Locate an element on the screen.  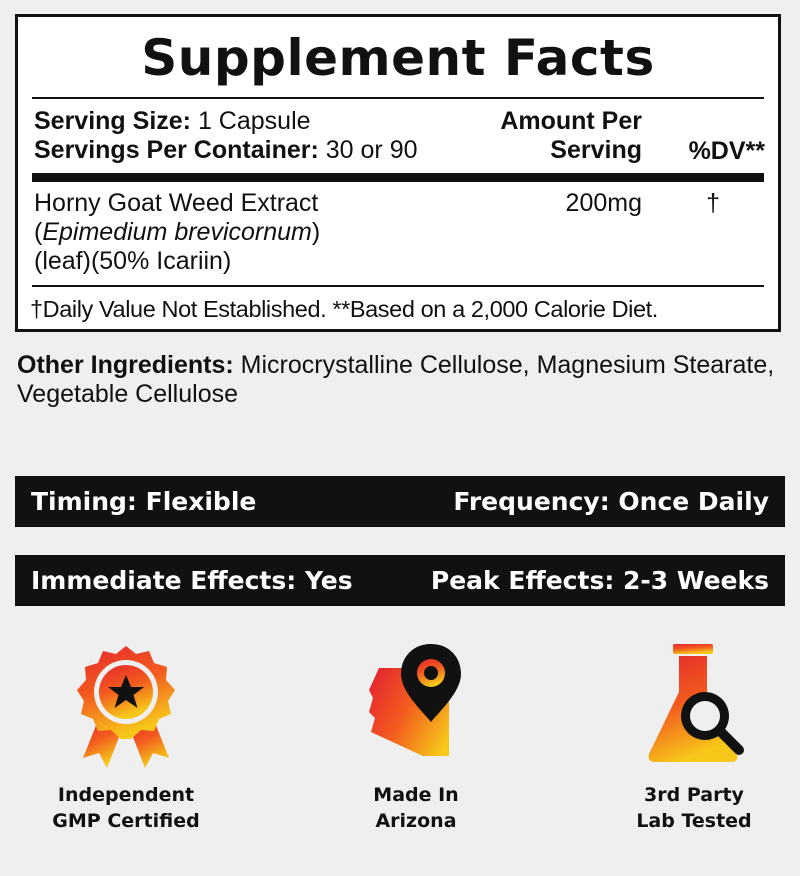
badge-made-in-arizona: Made In Arizona is located at coordinates (416, 737).